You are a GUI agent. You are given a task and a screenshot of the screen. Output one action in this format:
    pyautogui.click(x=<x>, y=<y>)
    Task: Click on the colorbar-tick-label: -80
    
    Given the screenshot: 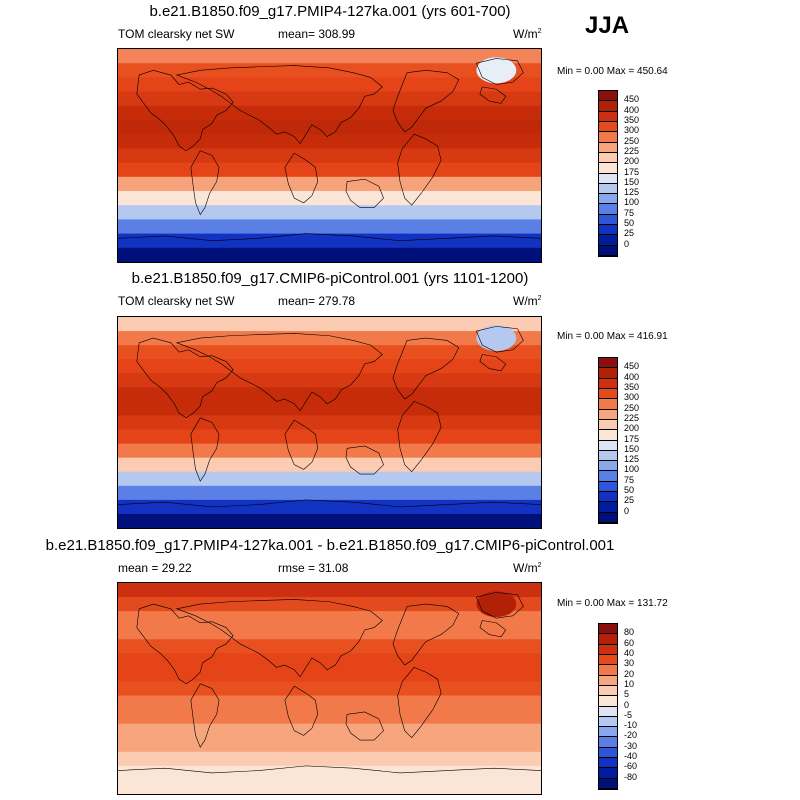 What is the action you would take?
    pyautogui.click(x=631, y=776)
    